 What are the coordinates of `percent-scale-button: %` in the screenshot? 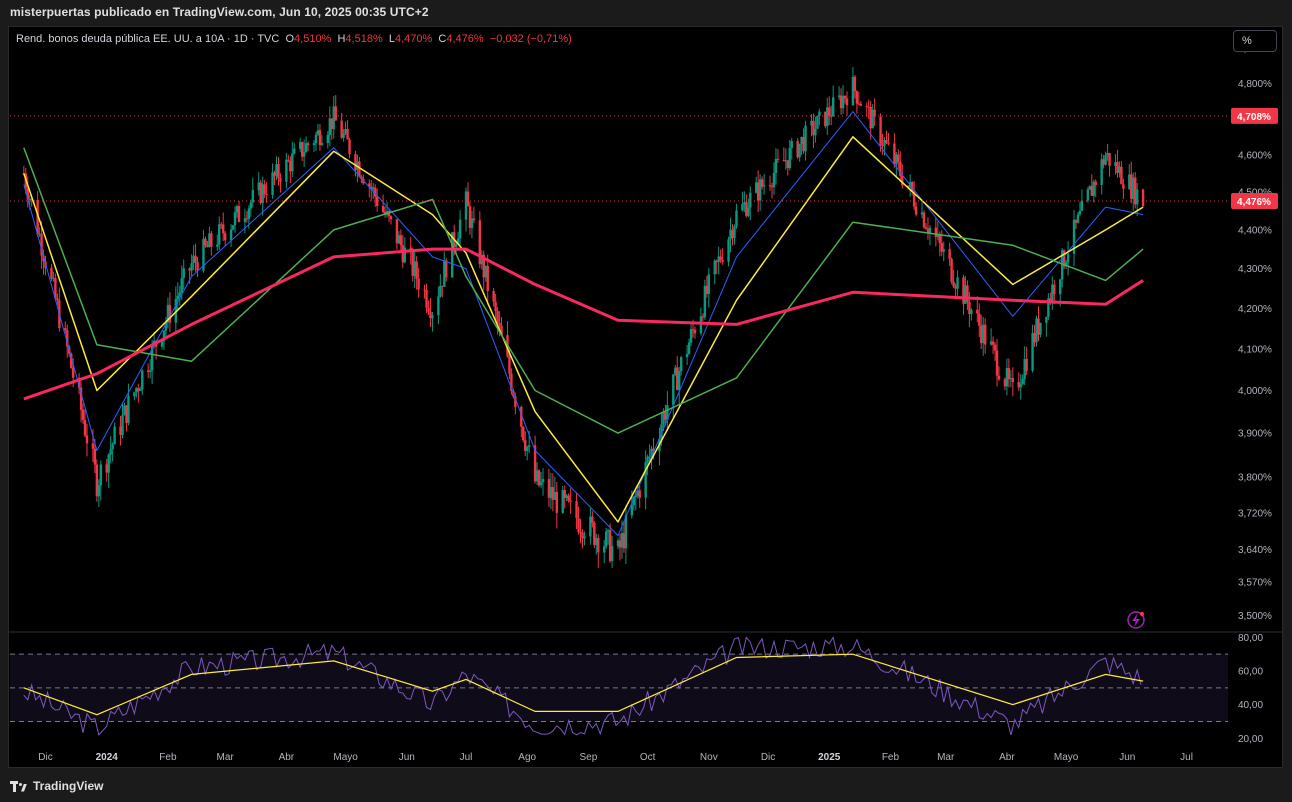 It's located at (1255, 41).